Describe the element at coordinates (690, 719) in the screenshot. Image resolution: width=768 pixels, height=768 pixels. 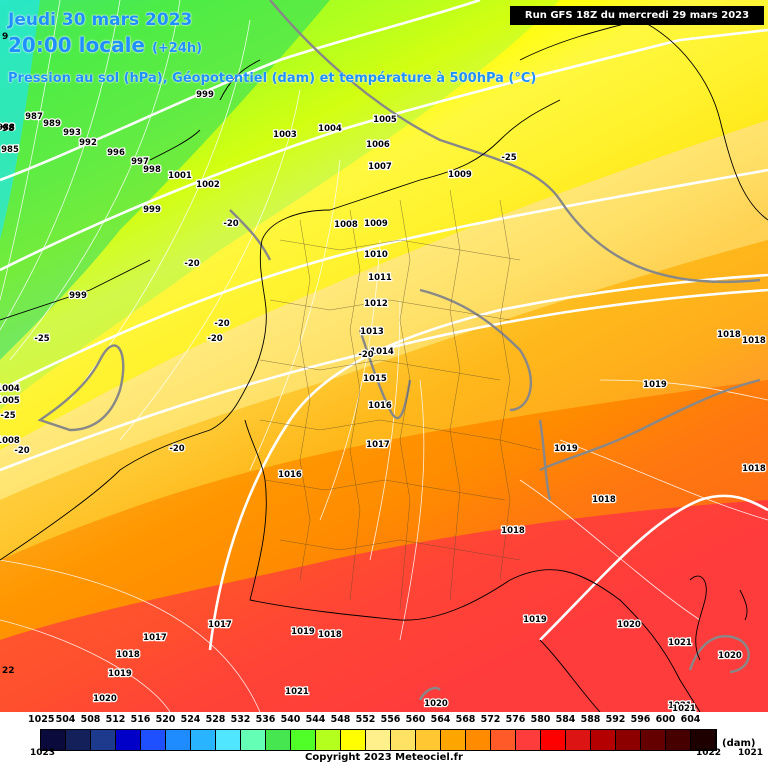
I see `legend-value: 604` at that location.